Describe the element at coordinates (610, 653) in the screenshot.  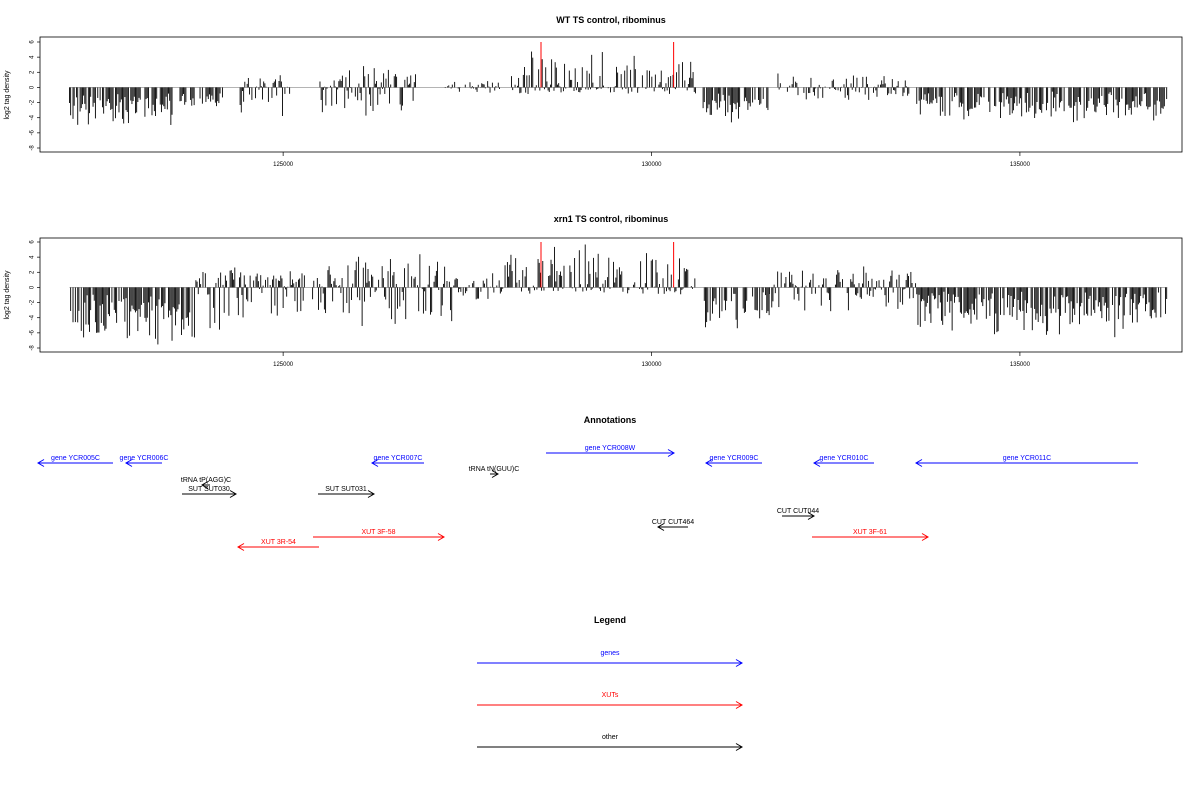
I see `legend-label: genes` at that location.